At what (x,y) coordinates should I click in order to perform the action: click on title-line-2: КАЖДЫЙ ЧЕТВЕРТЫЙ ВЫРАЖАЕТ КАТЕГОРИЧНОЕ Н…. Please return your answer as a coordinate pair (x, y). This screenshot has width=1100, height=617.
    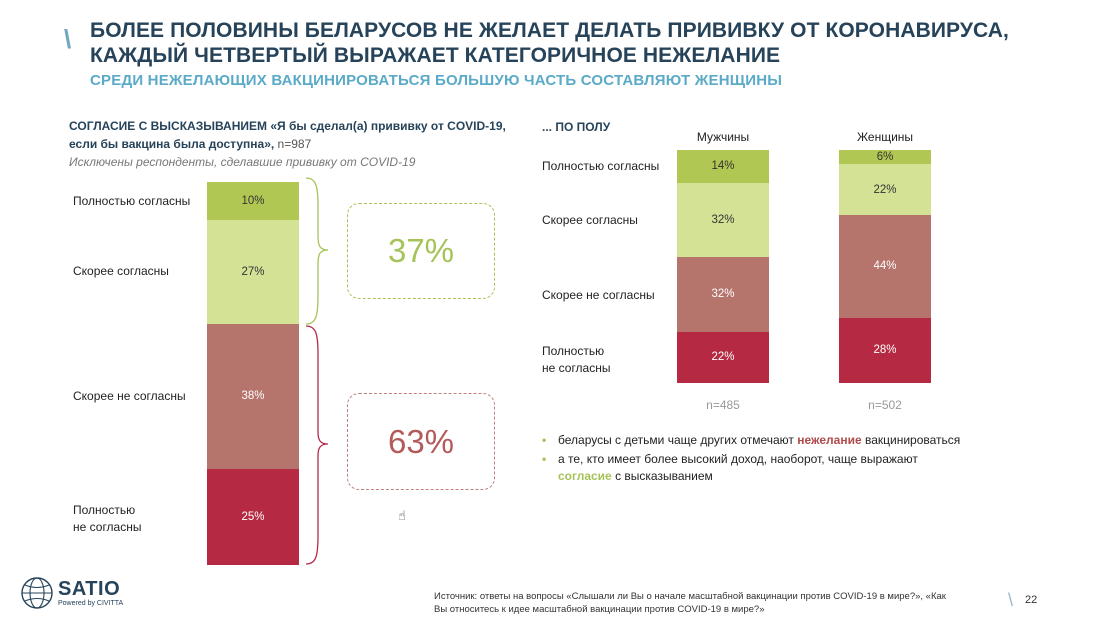
    Looking at the image, I should click on (435, 55).